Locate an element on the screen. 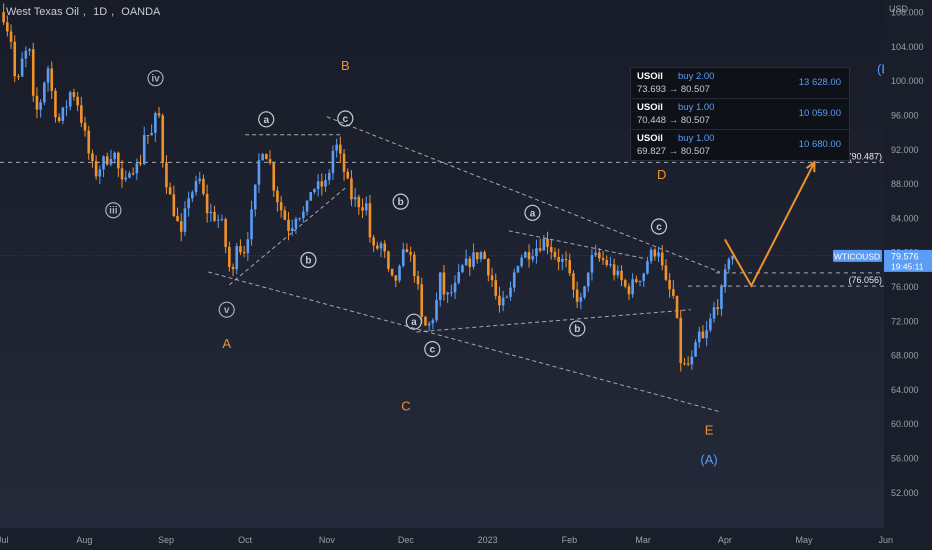 This screenshot has width=932, height=550. time-axis: Jul Aug Sep Oct Nov Dec 2023 Feb Mar Apr May Jun is located at coordinates (466, 539).